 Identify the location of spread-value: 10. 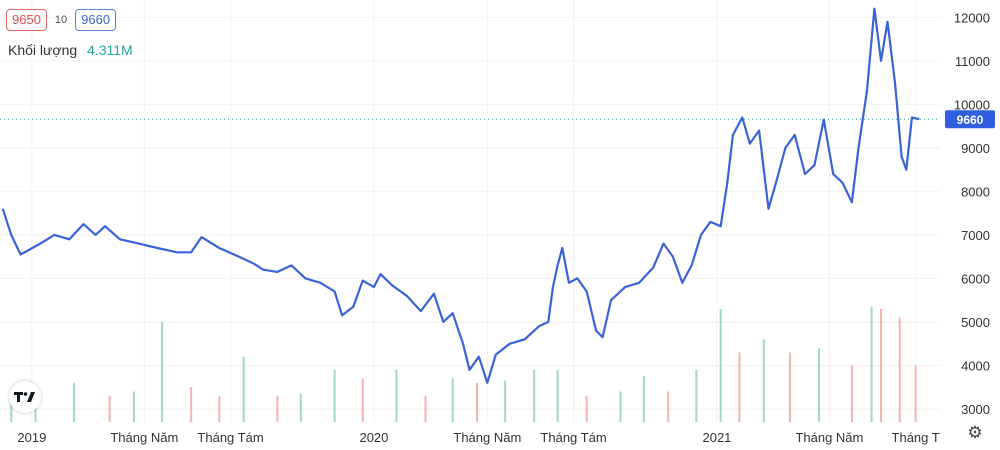
(61, 20).